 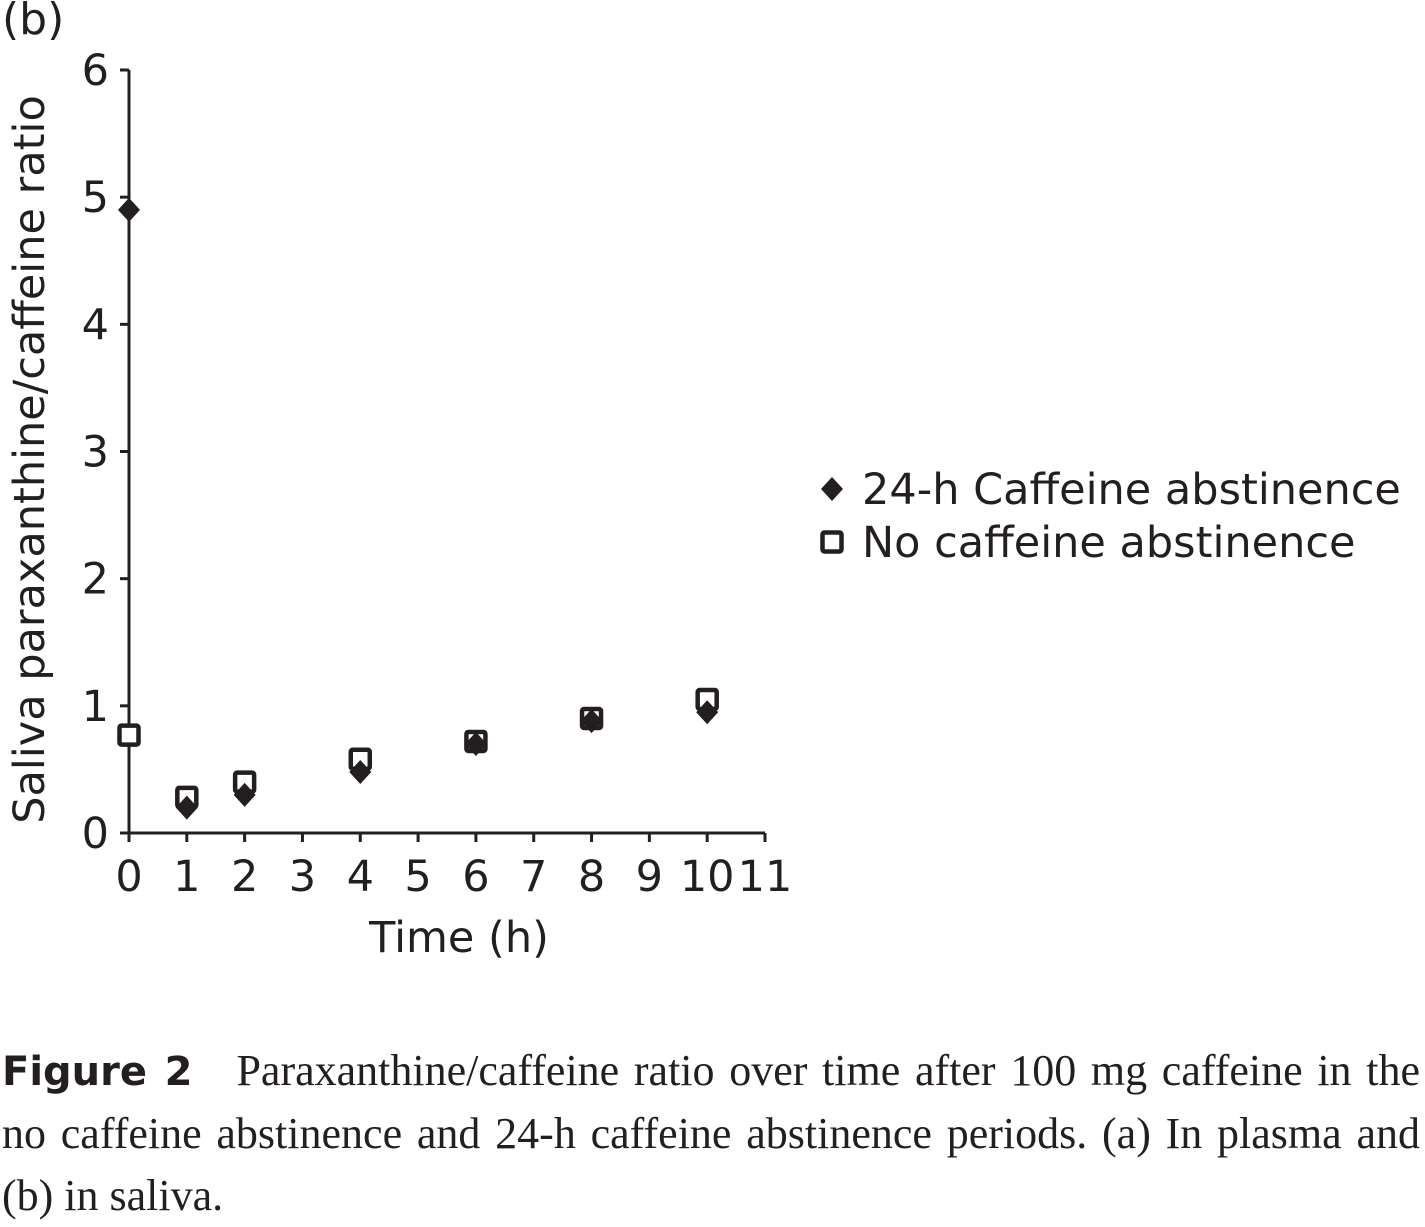 What do you see at coordinates (1131, 490) in the screenshot?
I see `legend-label: 24-h Caffeine abstinence` at bounding box center [1131, 490].